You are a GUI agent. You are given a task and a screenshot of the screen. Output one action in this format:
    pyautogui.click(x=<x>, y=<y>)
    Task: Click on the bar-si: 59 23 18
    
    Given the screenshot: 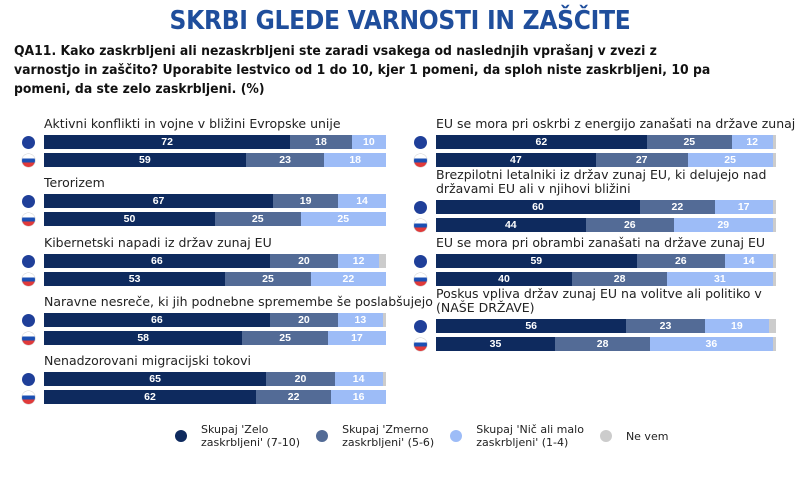 What is the action you would take?
    pyautogui.click(x=215, y=160)
    